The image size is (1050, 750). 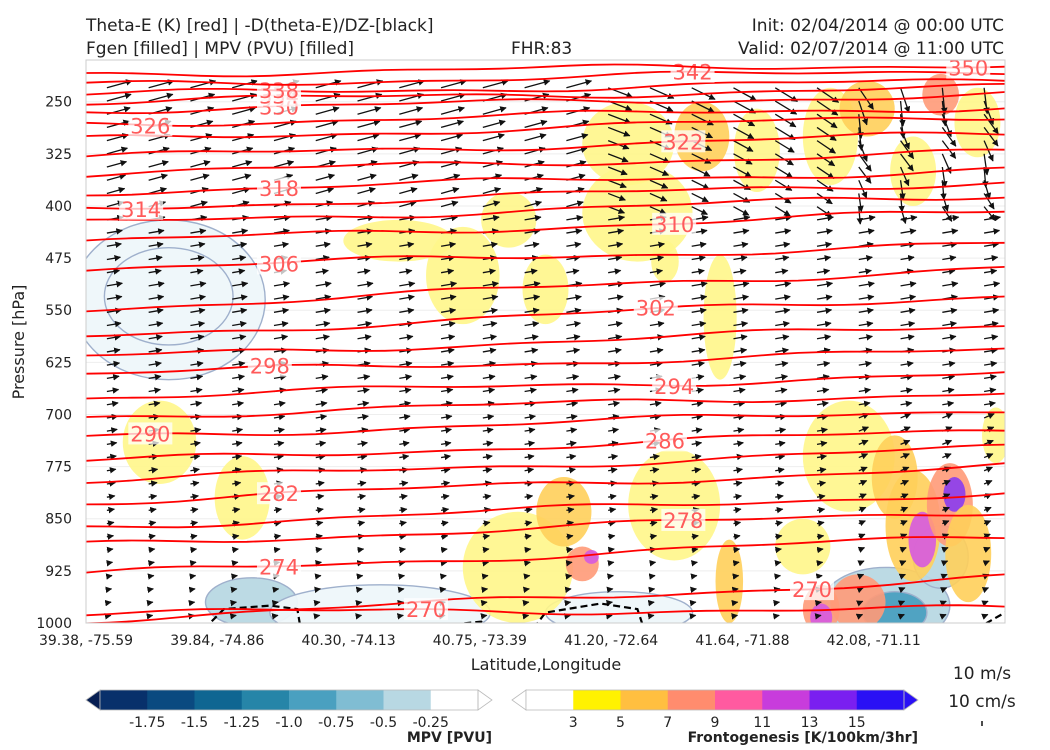 I want to click on y-axis-ticks: 250 325 400 475 550 625 700 775 850 925 1000, so click(x=54, y=363).